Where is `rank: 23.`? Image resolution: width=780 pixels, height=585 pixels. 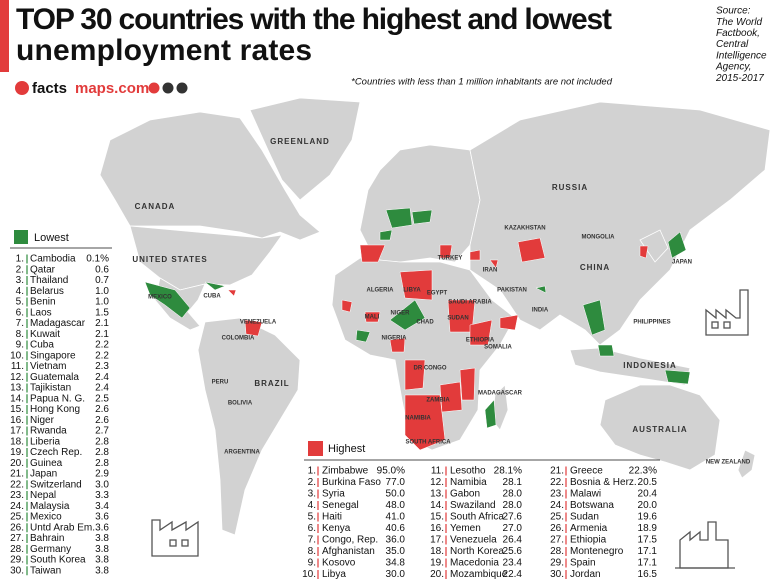 rank: 23. is located at coordinates (17, 495).